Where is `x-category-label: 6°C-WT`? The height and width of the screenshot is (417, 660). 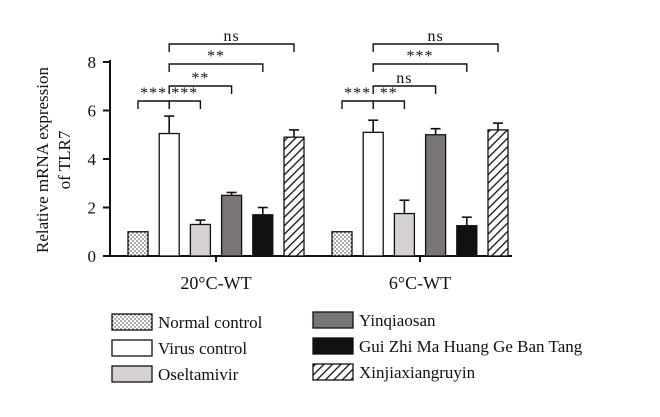
x-category-label: 6°C-WT is located at coordinates (420, 283).